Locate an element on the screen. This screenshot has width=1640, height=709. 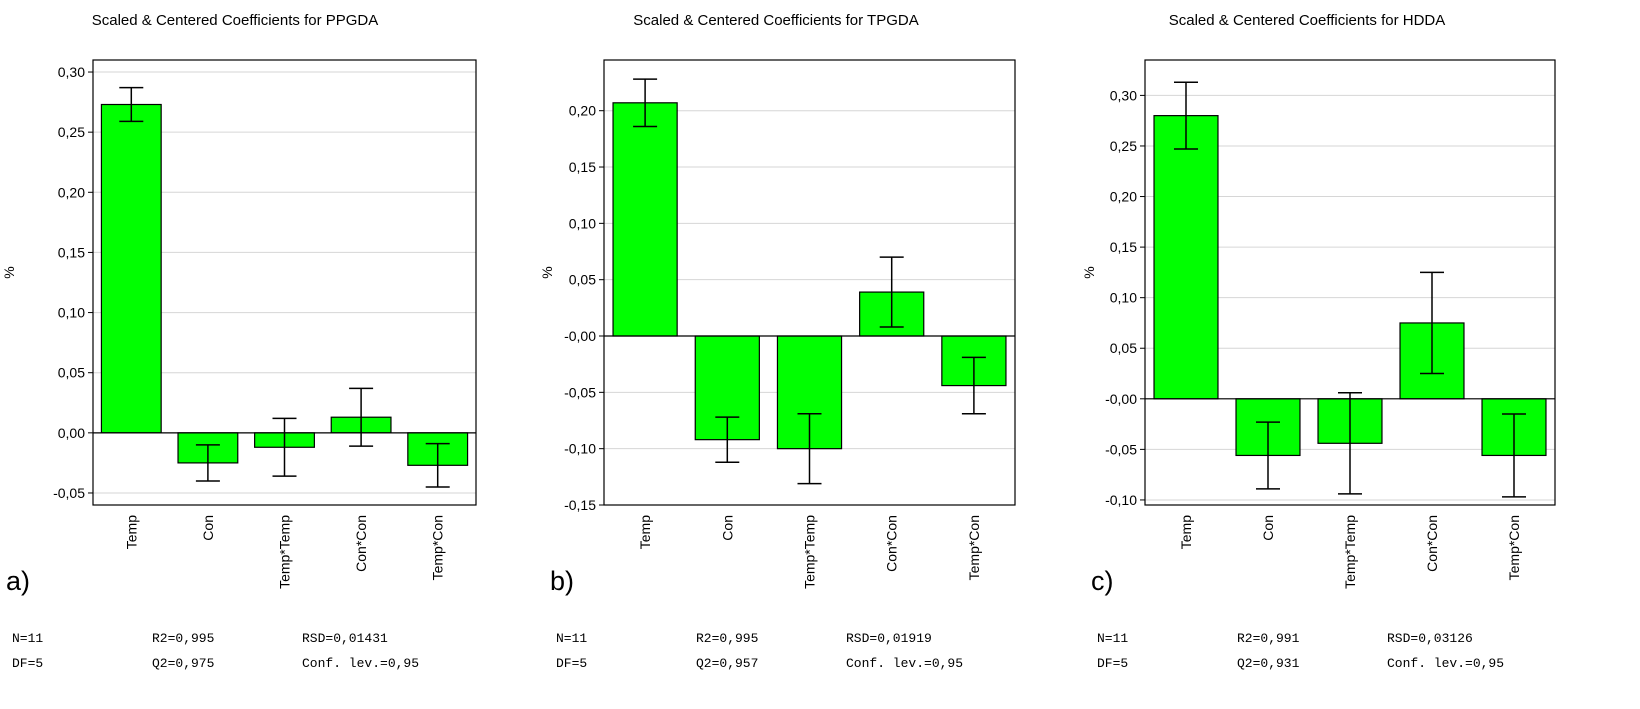
stat-rsd: RSD=0,03126 is located at coordinates (1430, 638).